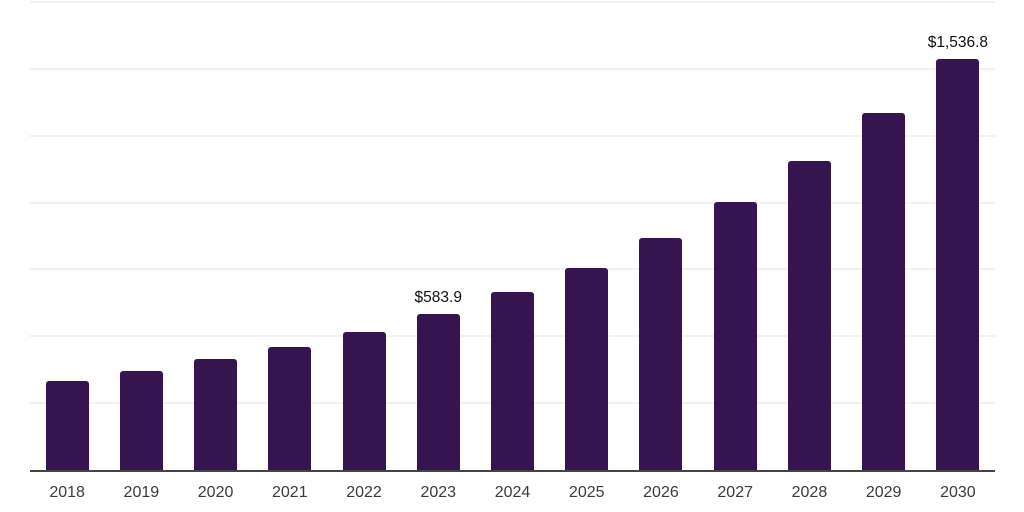 The height and width of the screenshot is (512, 1024). Describe the element at coordinates (735, 492) in the screenshot. I see `x-axis-label-2027: 2027` at that location.